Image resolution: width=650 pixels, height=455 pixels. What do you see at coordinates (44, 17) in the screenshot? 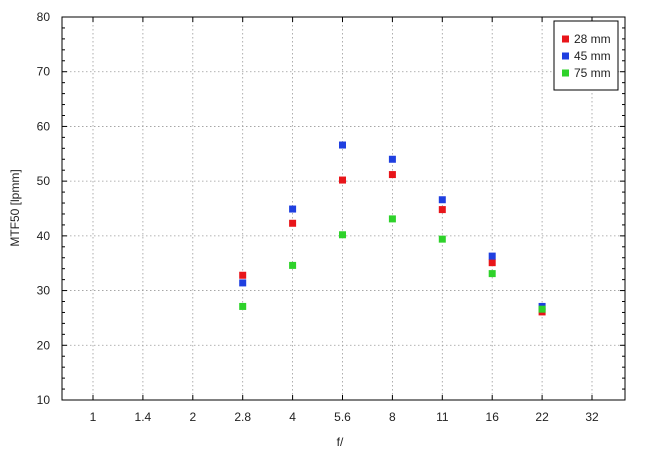
I see `y-tick-label: 80` at bounding box center [44, 17].